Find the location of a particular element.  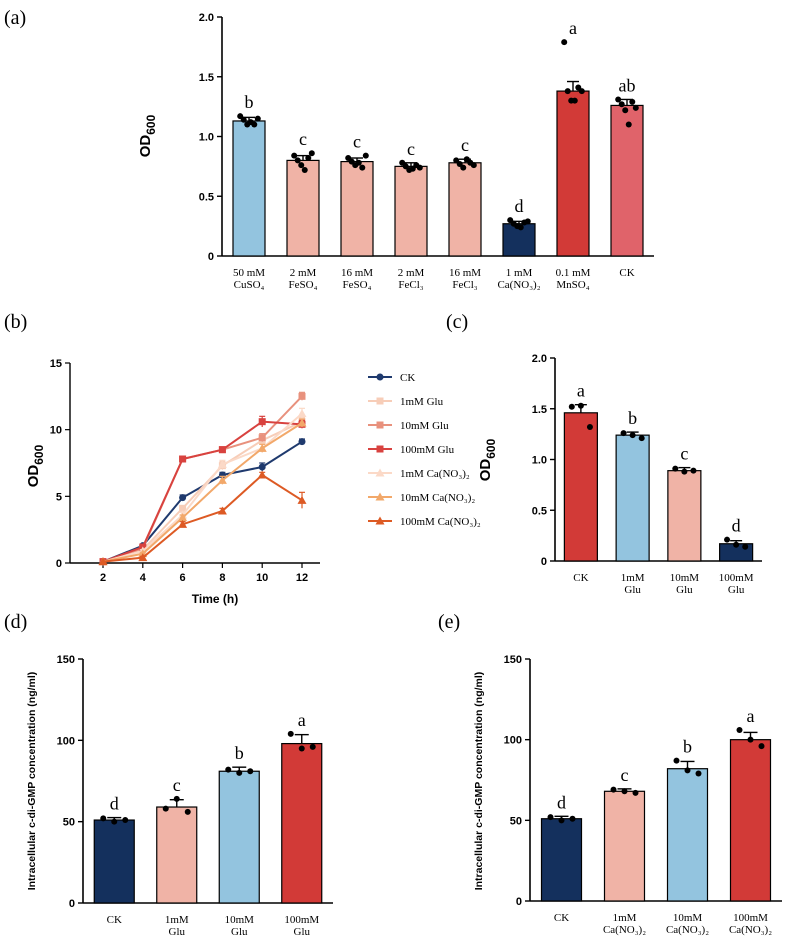

category-label: CuSO₄ is located at coordinates (249, 285).